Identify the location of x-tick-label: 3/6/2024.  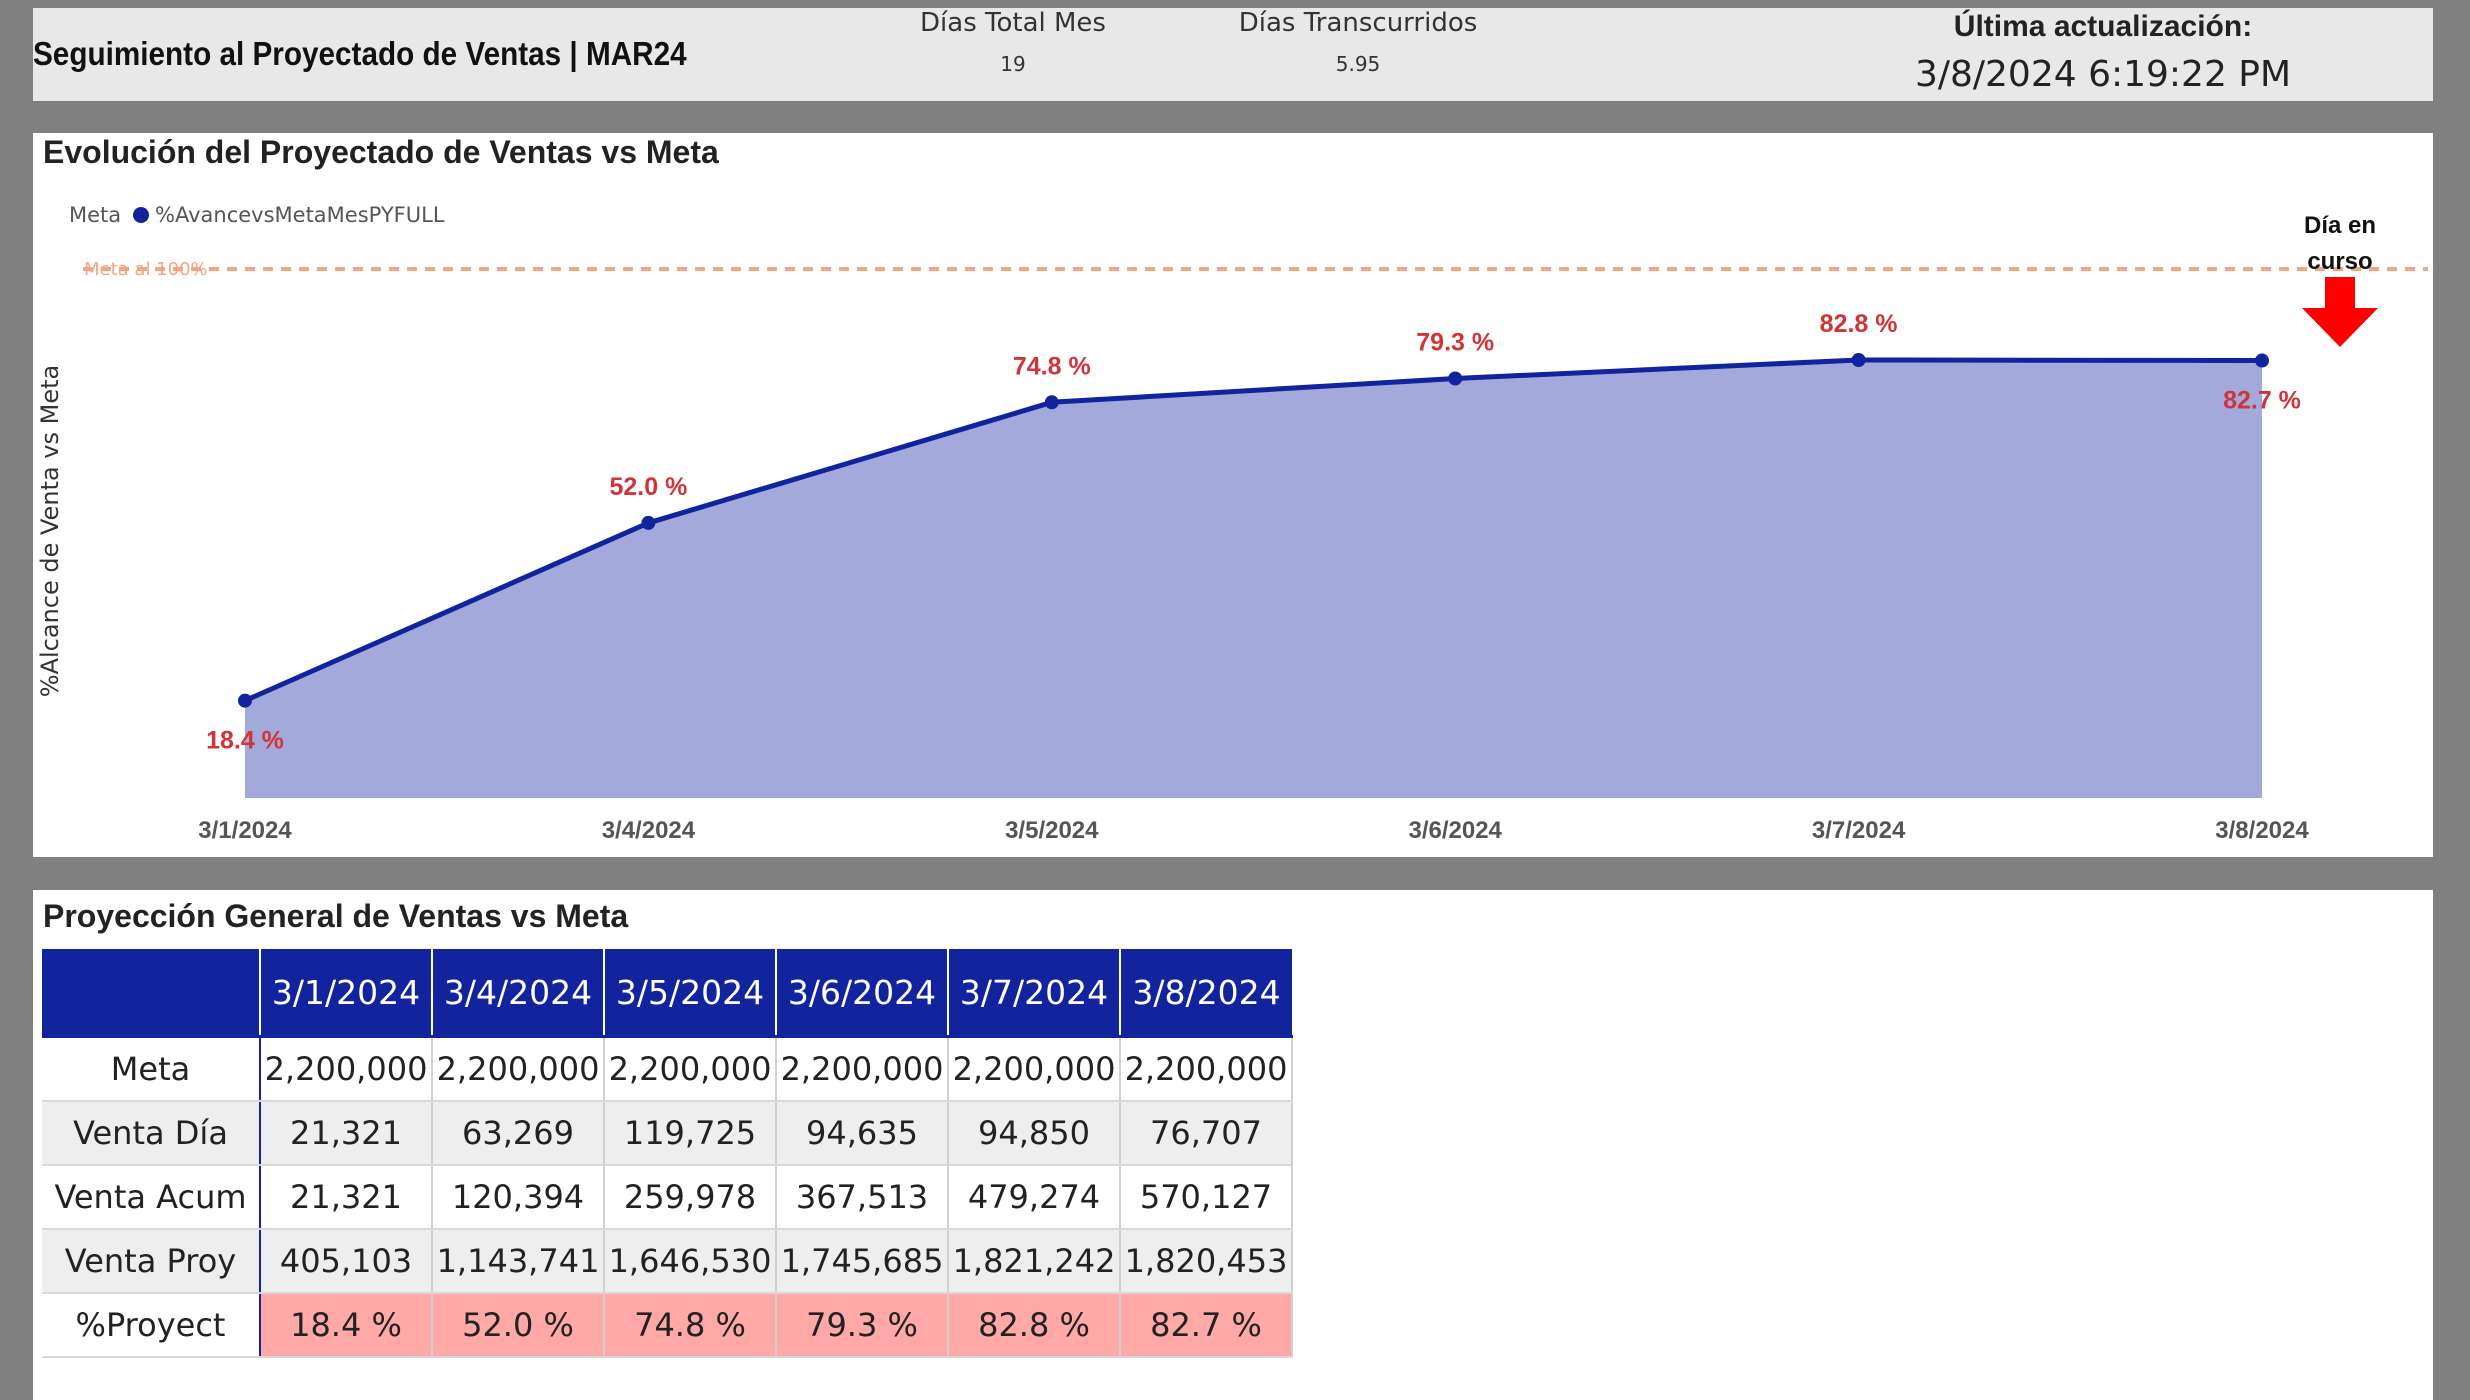
(1455, 830).